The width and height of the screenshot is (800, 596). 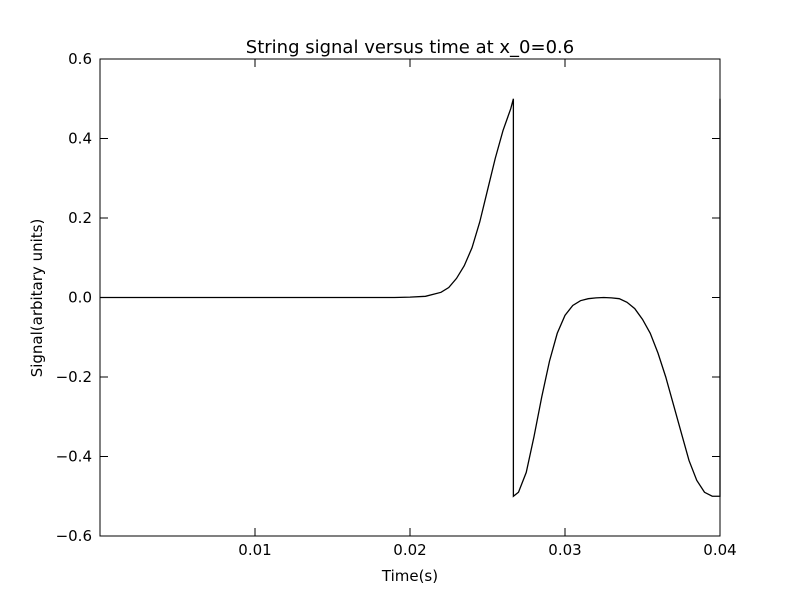 What do you see at coordinates (254, 550) in the screenshot?
I see `x-tick-label: 0.01` at bounding box center [254, 550].